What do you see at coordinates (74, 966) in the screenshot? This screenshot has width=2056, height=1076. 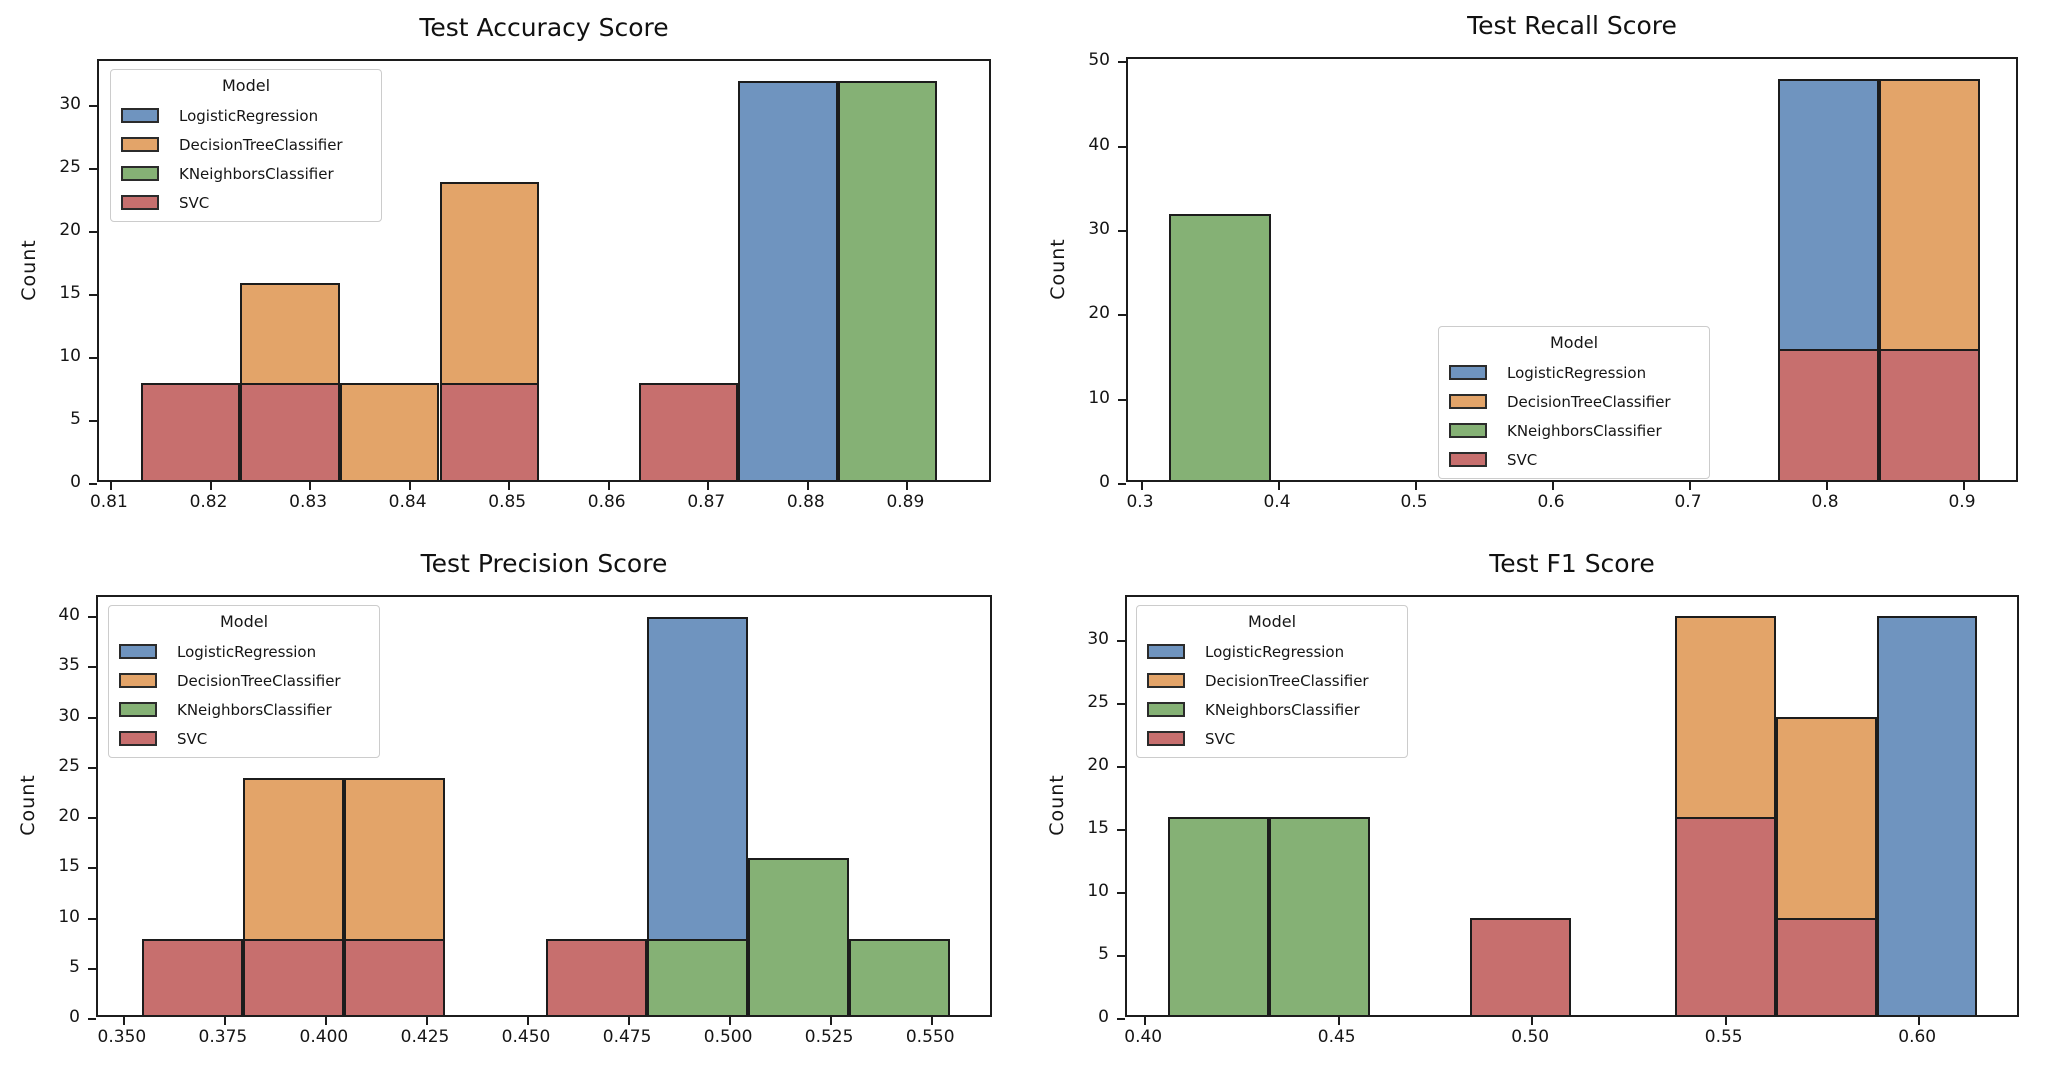 I see `y-tick-label: 5` at bounding box center [74, 966].